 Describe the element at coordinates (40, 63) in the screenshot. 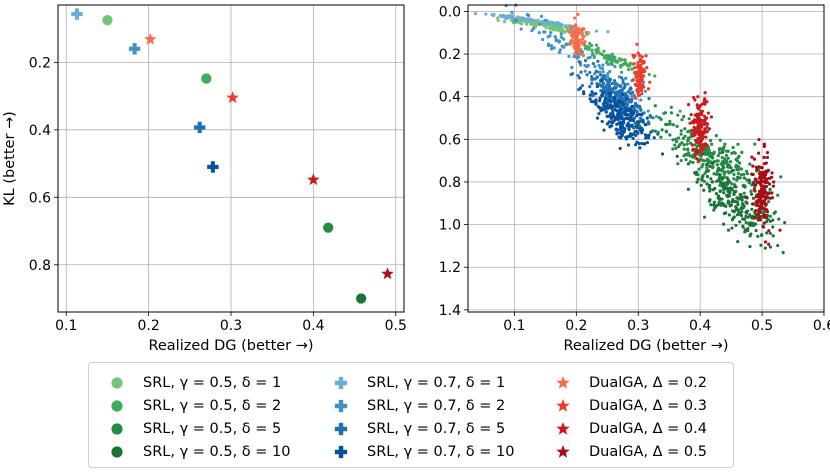

I see `y-tick-label: 0.2` at that location.